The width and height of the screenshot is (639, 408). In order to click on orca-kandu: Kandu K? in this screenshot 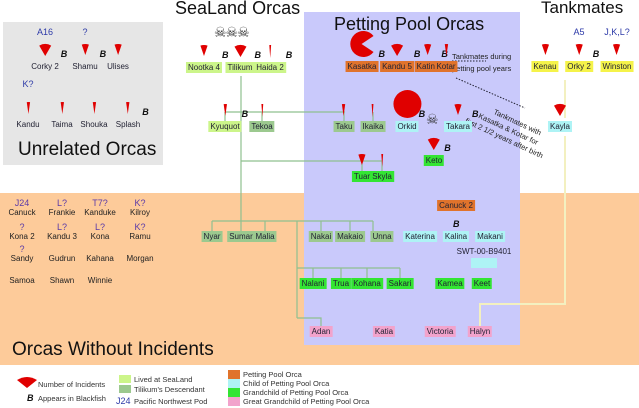, I will do `click(27, 104)`.